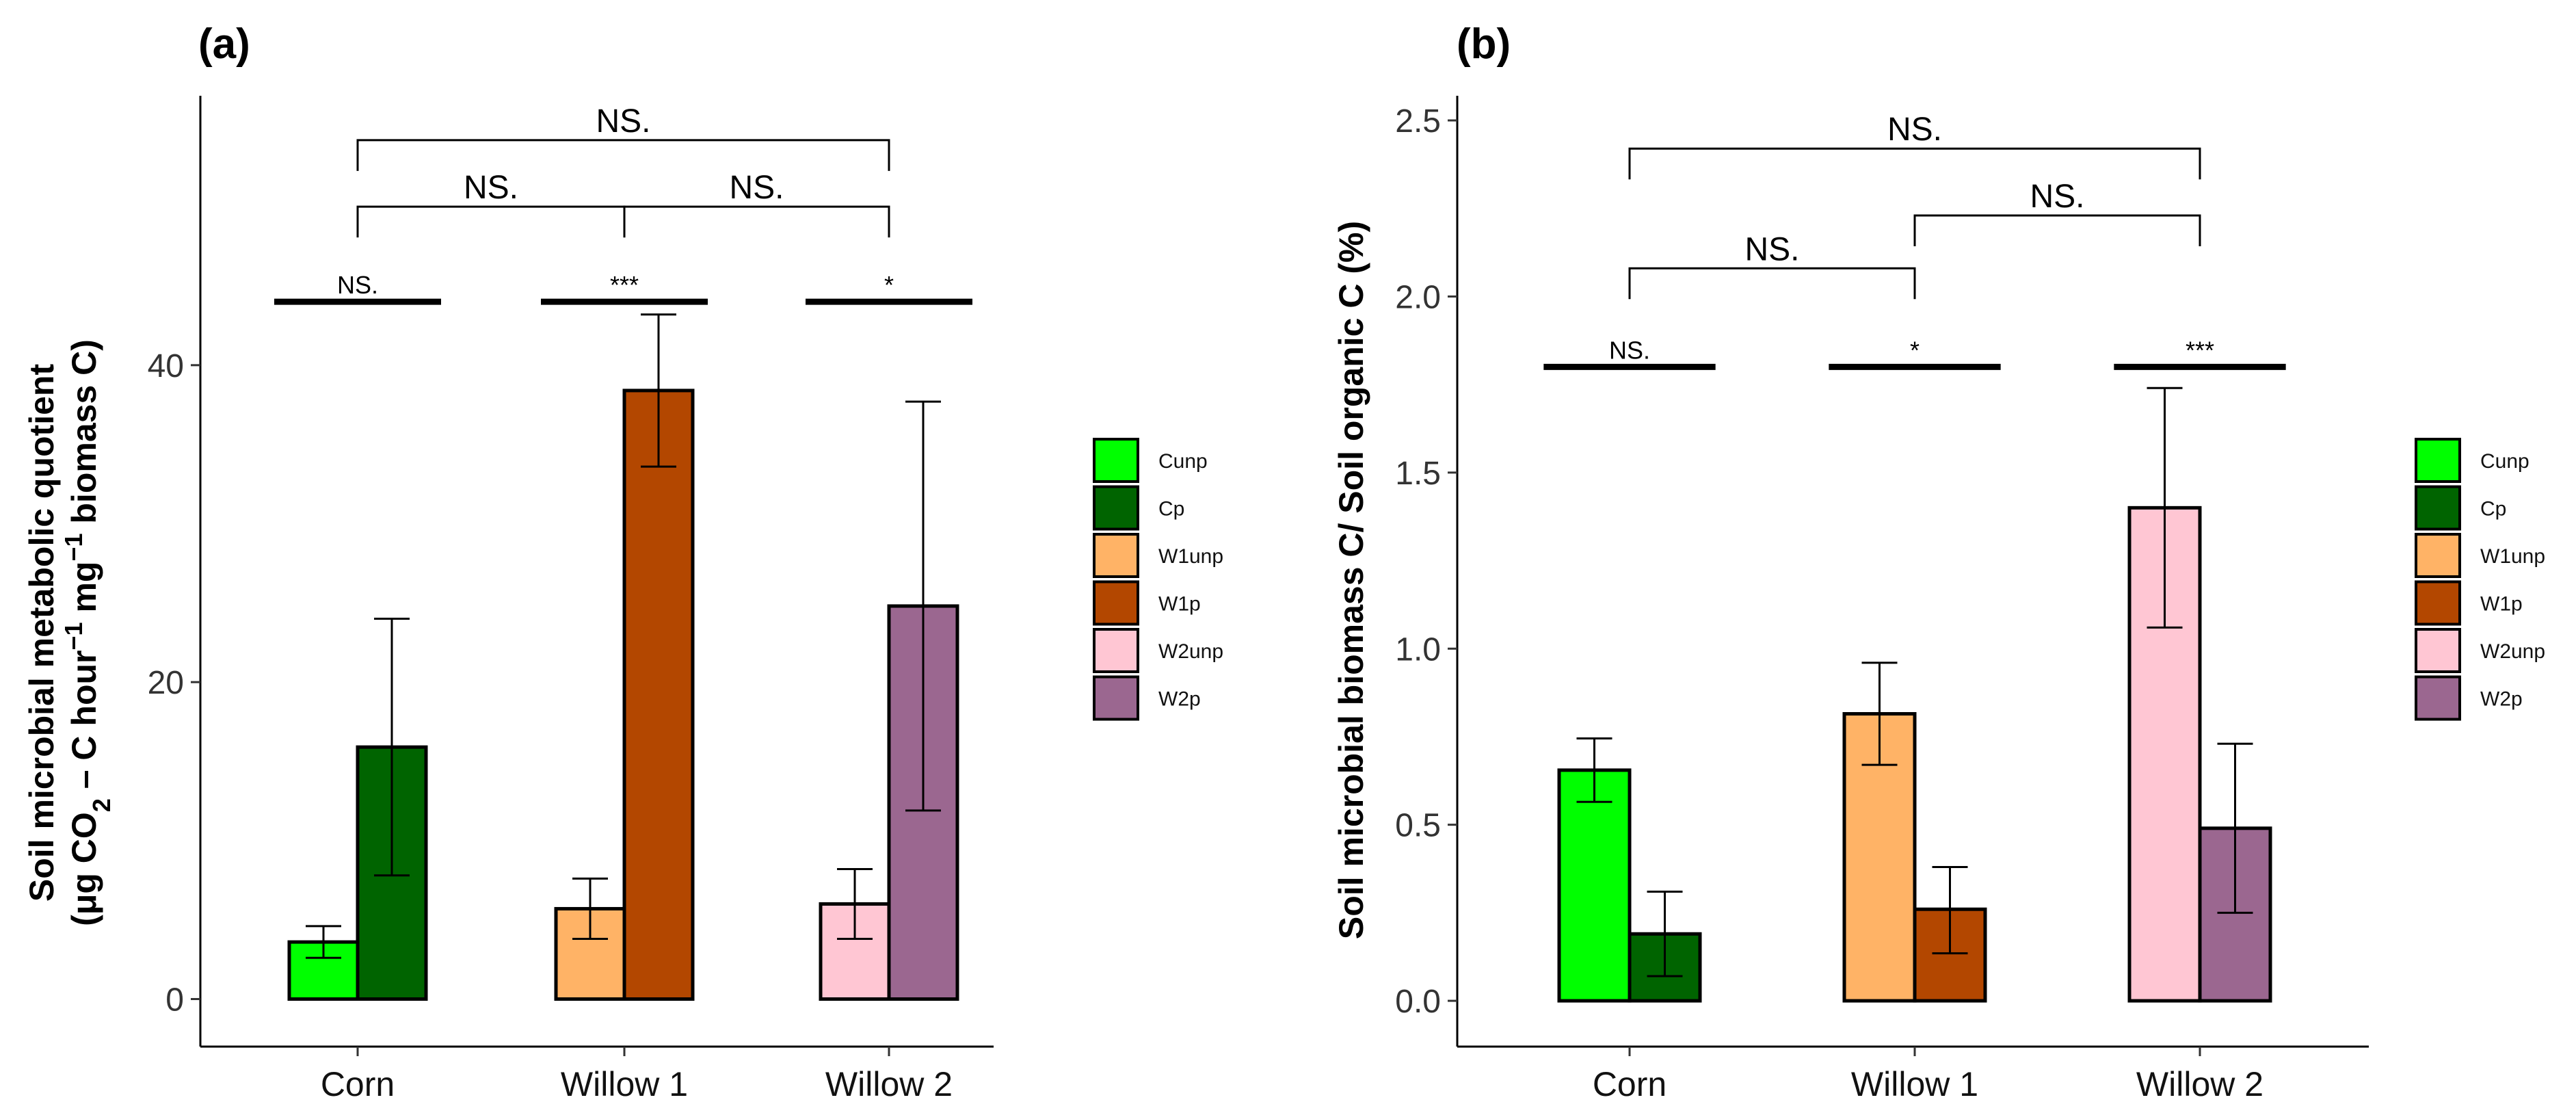 The image size is (2576, 1115). I want to click on panel-b-within-sig-label: *, so click(1915, 350).